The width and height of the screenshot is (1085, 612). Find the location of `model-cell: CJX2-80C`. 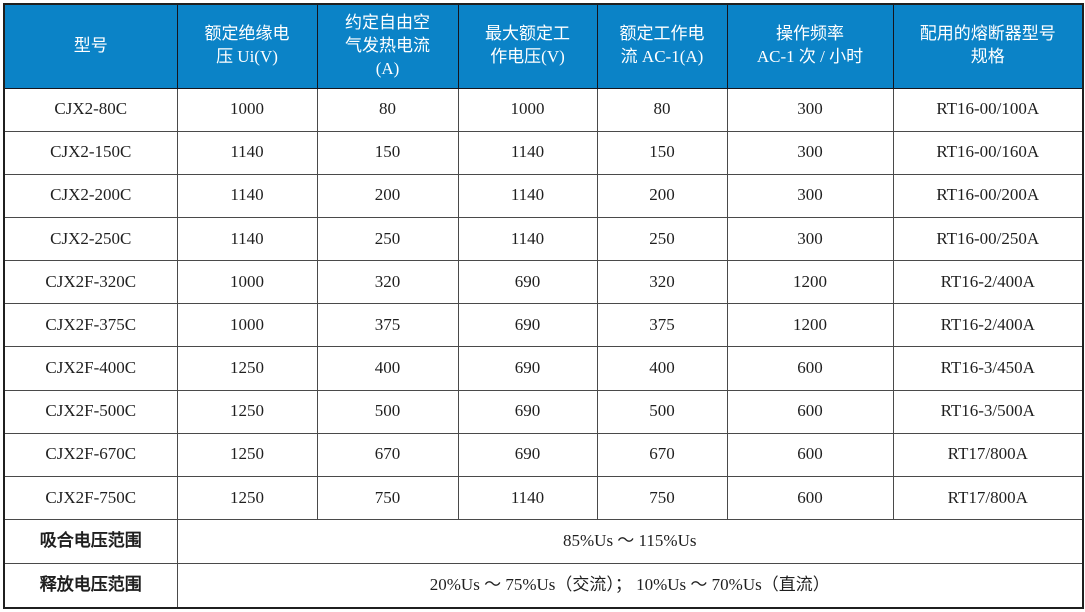

model-cell: CJX2-80C is located at coordinates (90, 109).